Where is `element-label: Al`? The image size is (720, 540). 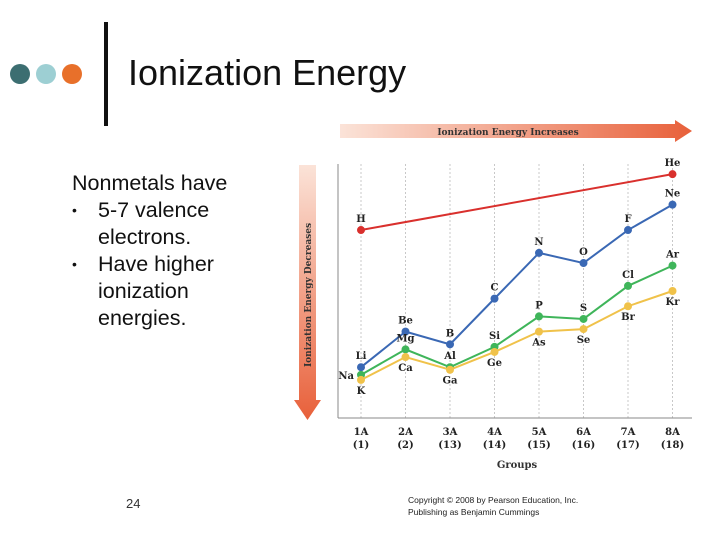
element-label: Al is located at coordinates (449, 356).